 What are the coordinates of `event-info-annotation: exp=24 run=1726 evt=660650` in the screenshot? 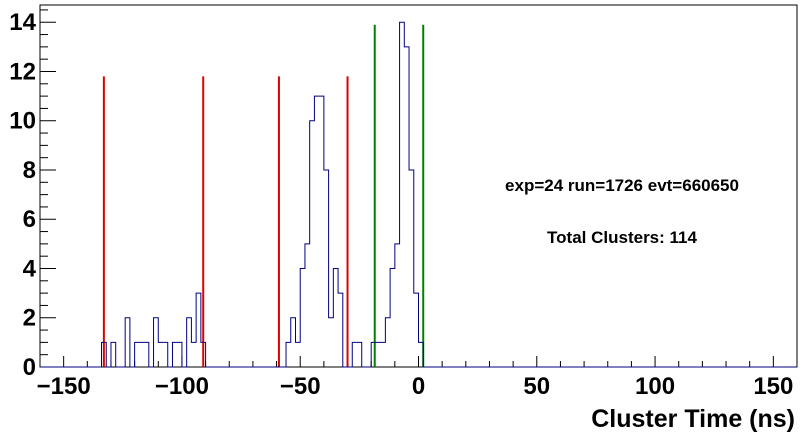 It's located at (622, 185).